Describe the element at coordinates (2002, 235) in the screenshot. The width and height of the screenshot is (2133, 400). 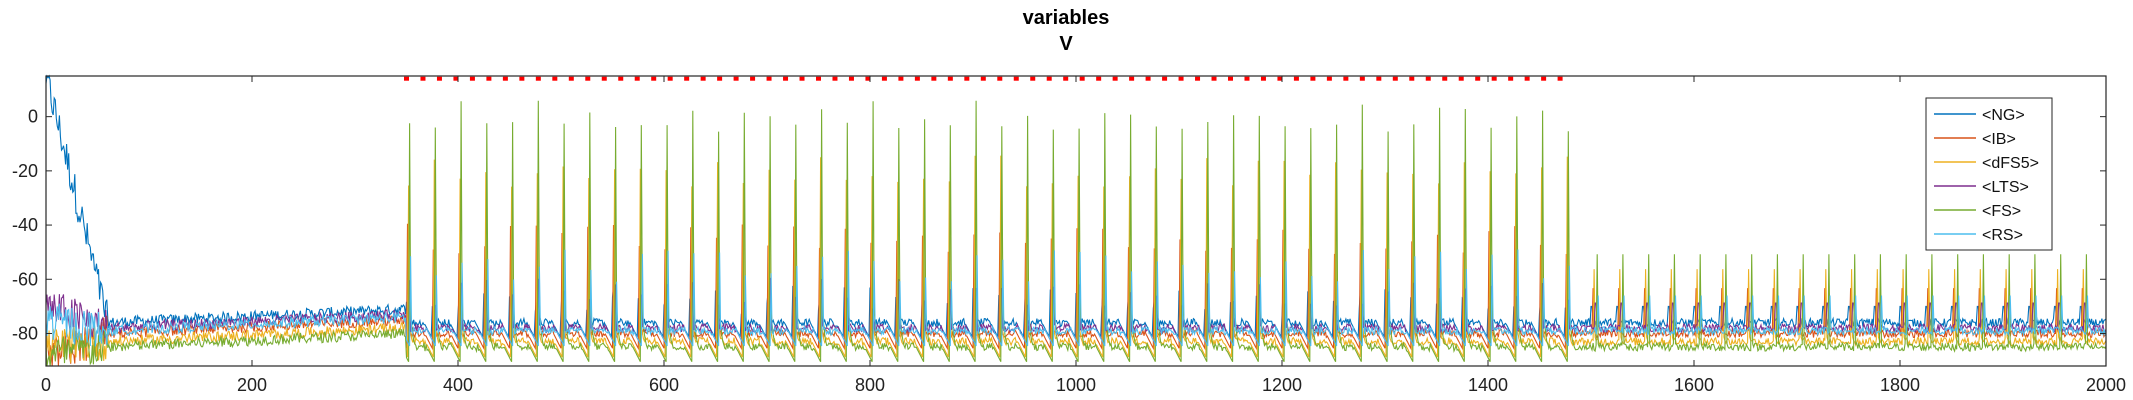
I see `legend-label: <RS>` at that location.